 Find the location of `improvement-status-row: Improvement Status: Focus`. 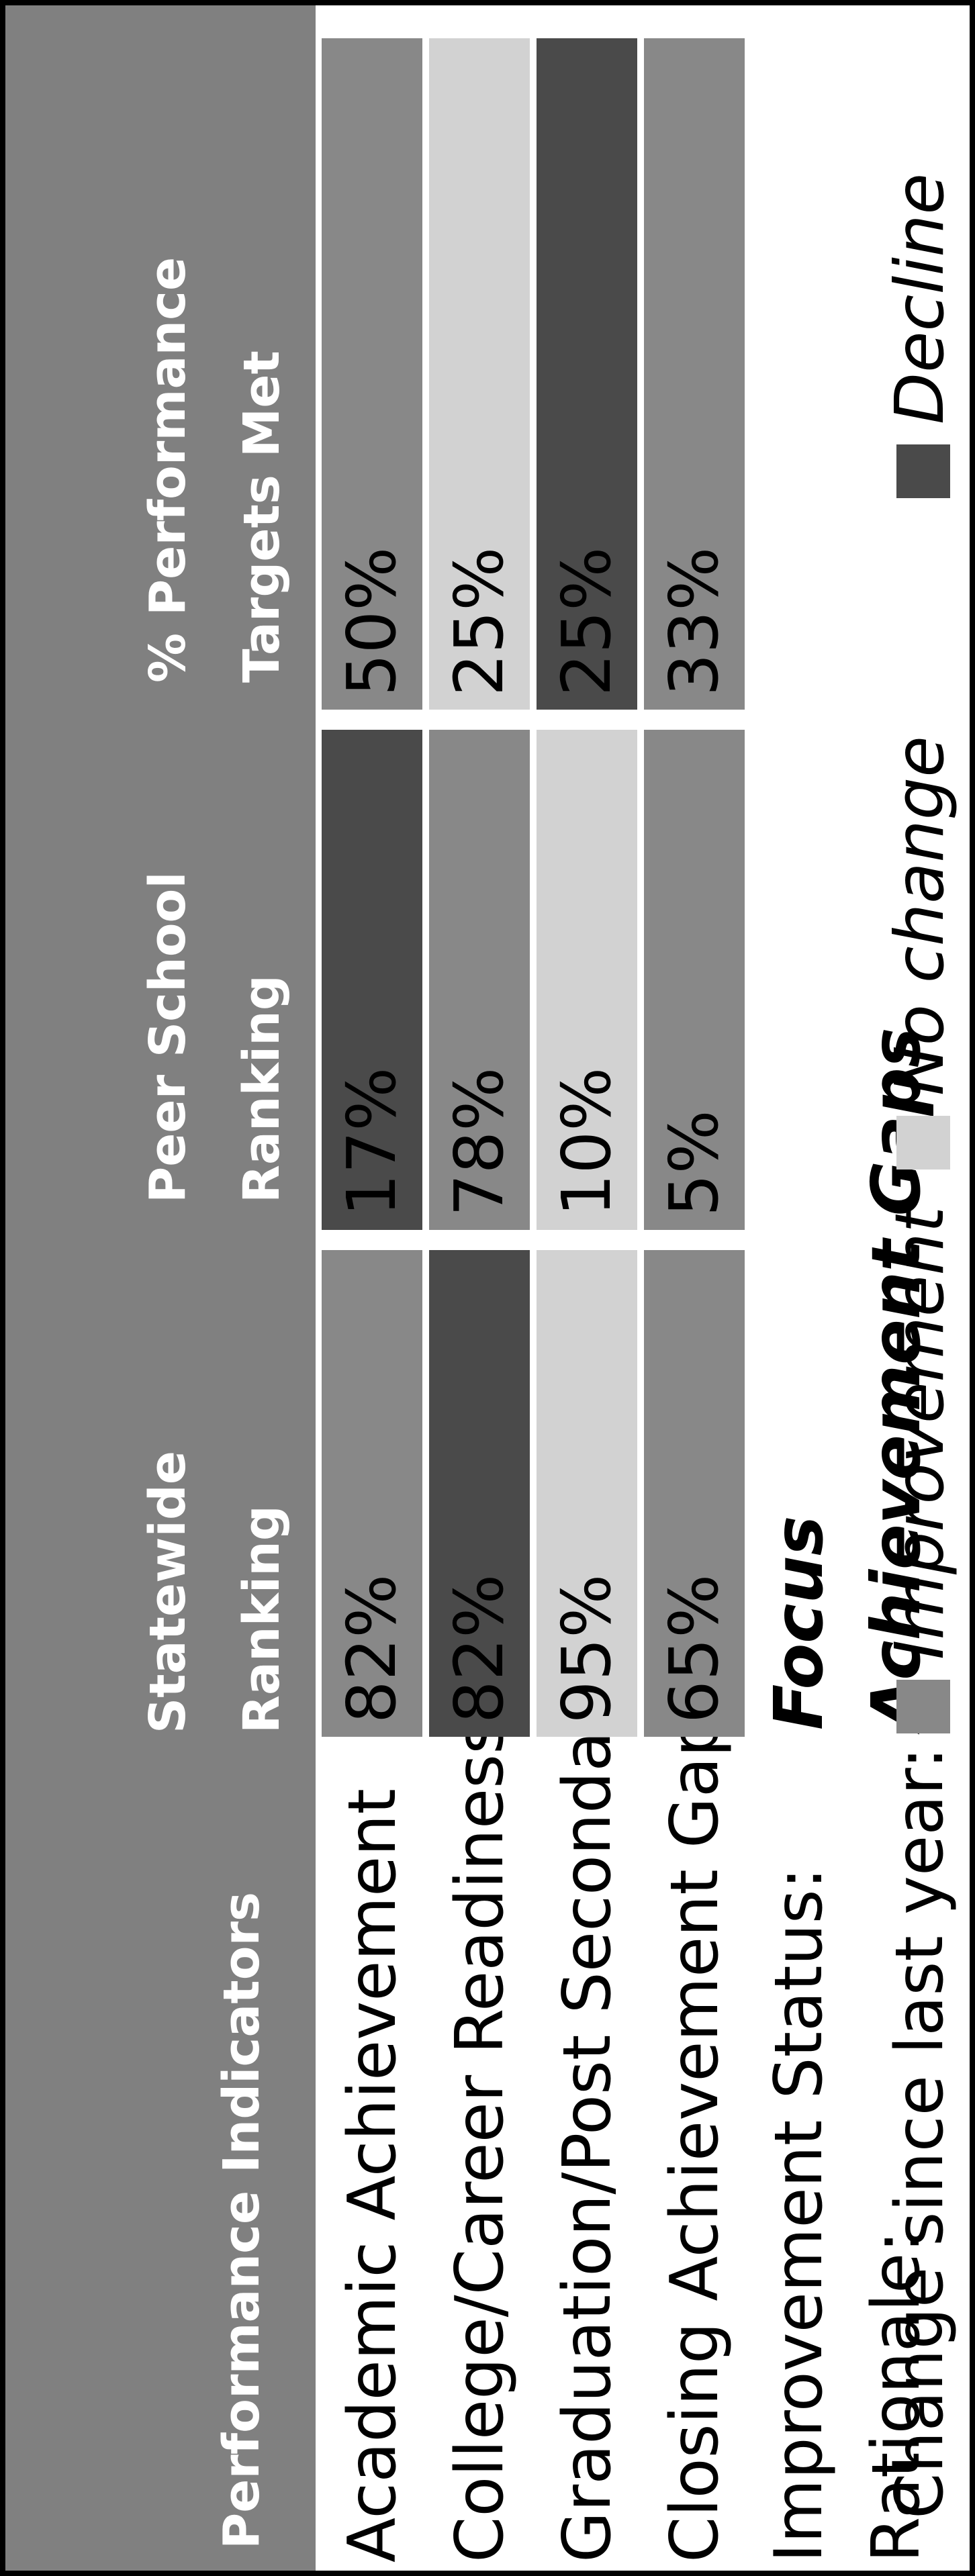

improvement-status-row: Improvement Status: Focus is located at coordinates (799, 1288).